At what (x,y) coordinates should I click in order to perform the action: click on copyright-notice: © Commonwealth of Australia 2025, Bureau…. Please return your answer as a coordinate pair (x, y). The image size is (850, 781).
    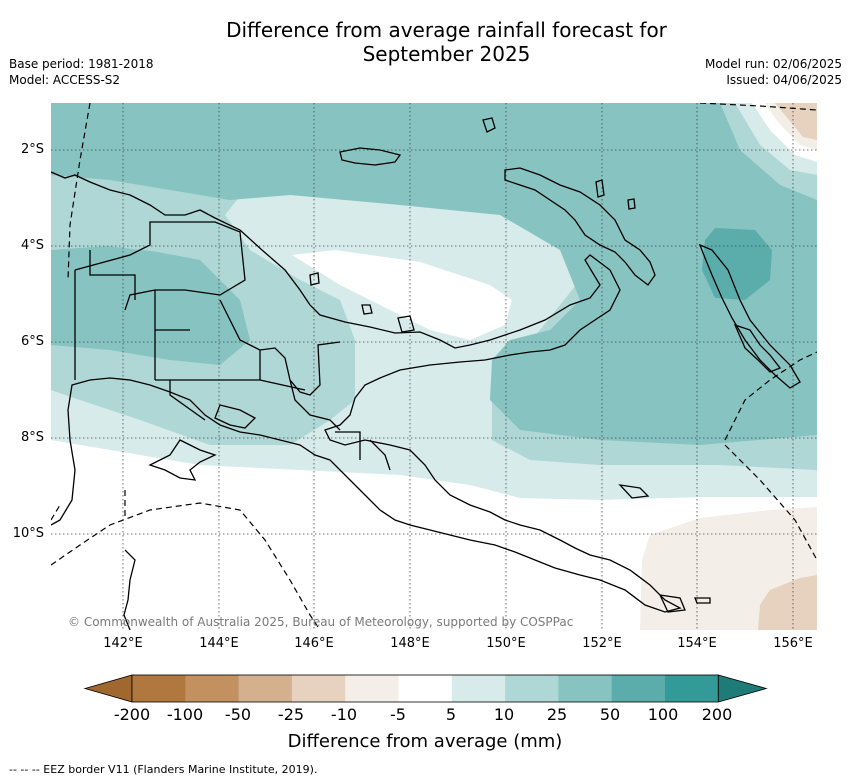
    Looking at the image, I should click on (321, 622).